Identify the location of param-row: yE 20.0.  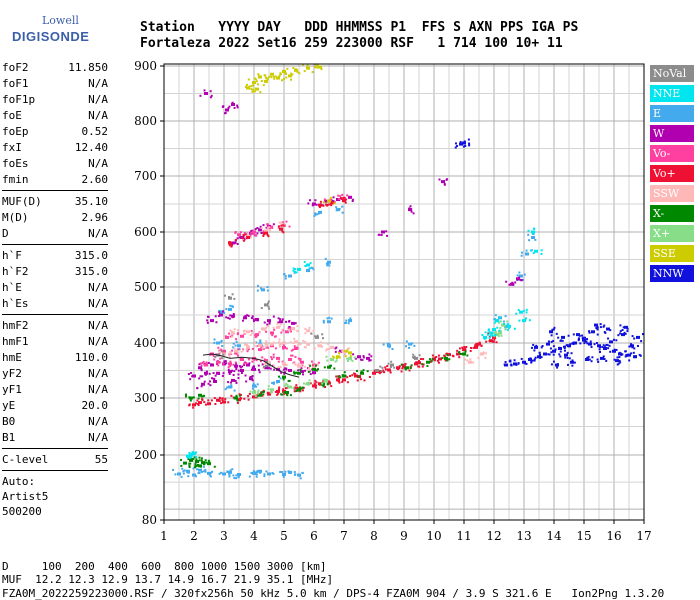
(55, 406).